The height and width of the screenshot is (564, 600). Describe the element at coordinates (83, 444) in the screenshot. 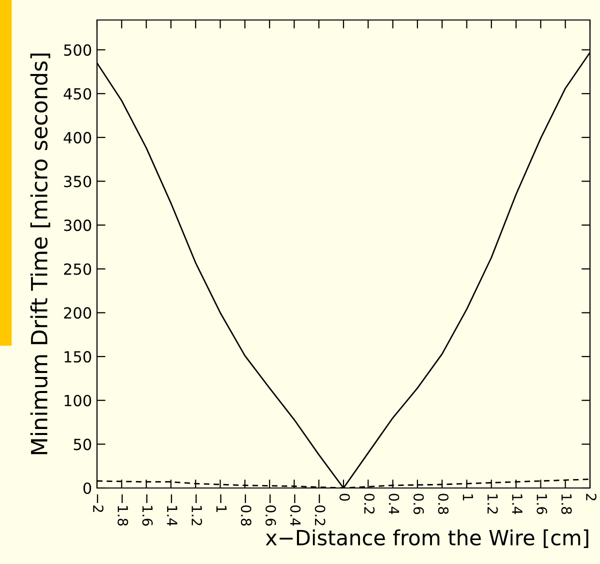

I see `y-tick-label: 50` at that location.